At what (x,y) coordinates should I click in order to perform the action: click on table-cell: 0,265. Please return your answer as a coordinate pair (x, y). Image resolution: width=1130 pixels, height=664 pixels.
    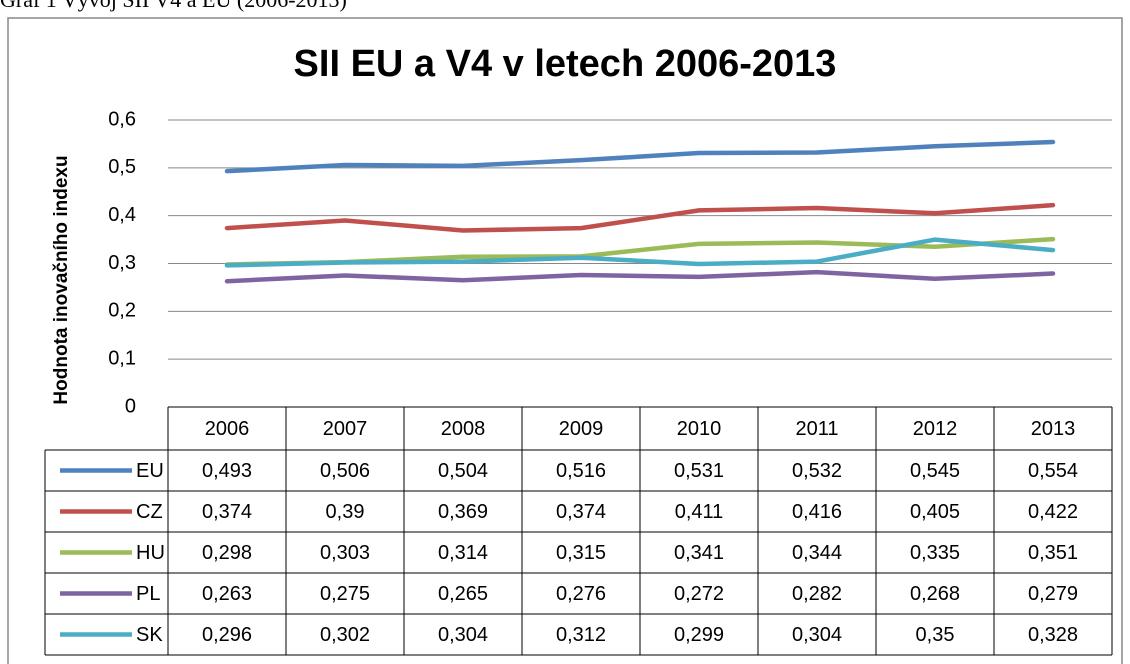
    Looking at the image, I should click on (463, 594).